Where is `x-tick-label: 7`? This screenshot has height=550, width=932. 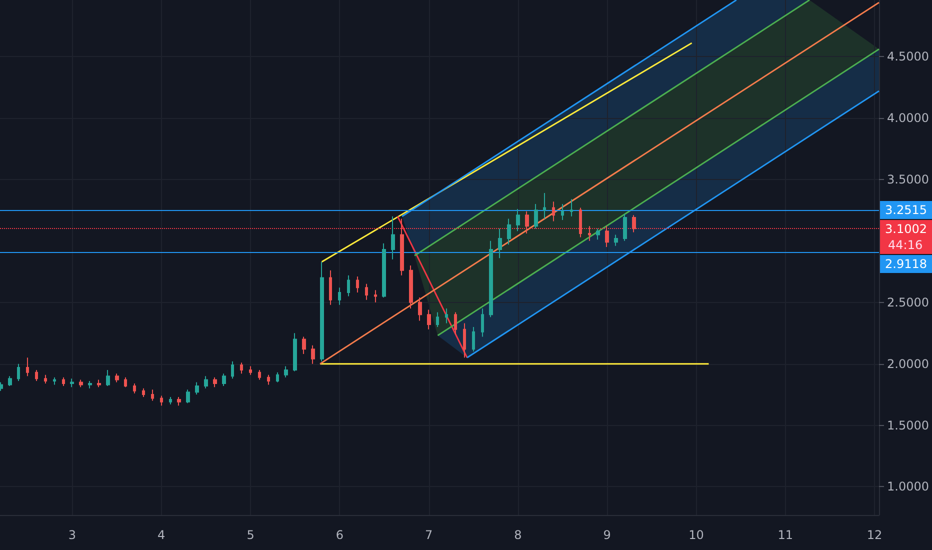 x-tick-label: 7 is located at coordinates (428, 535).